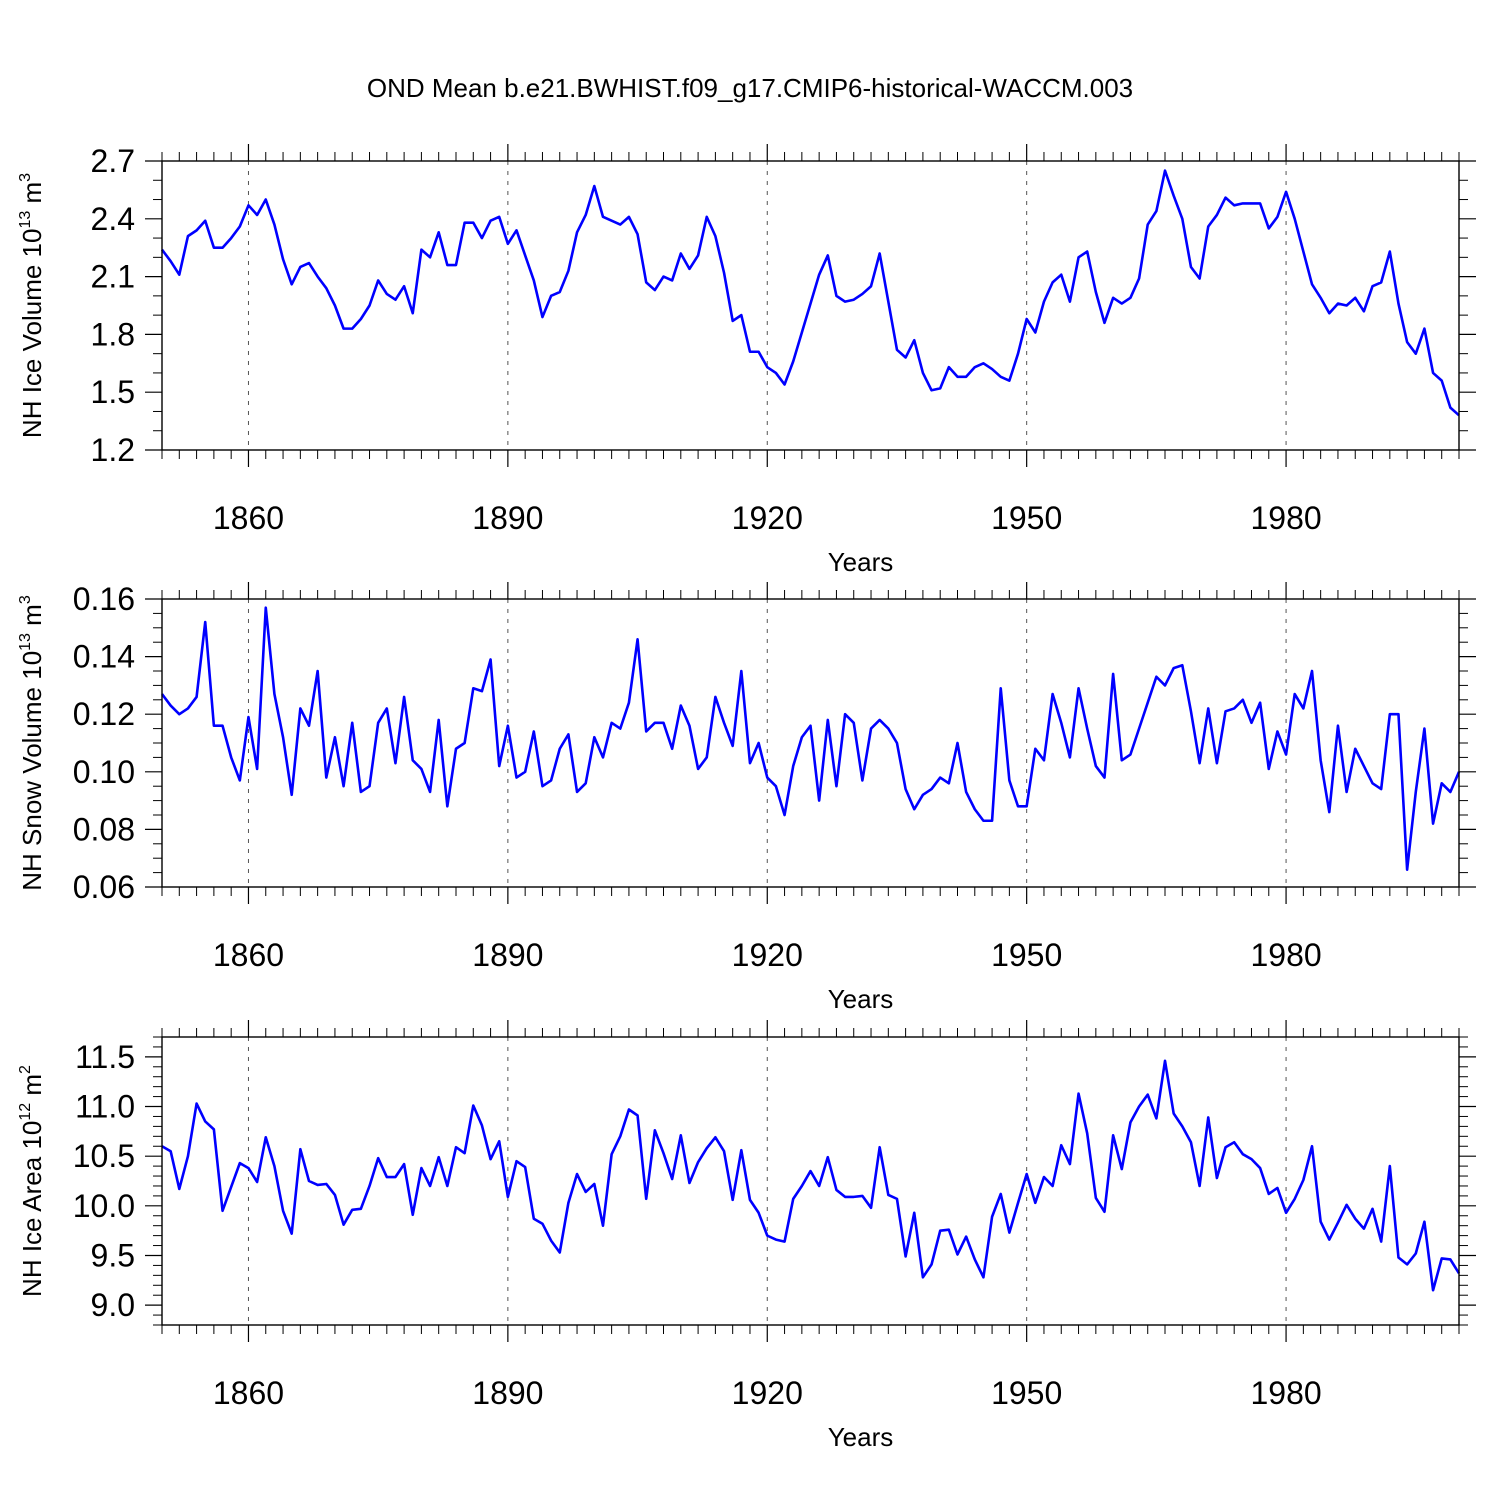 This screenshot has height=1500, width=1500. What do you see at coordinates (104, 772) in the screenshot?
I see `y-tick-label: 0.10` at bounding box center [104, 772].